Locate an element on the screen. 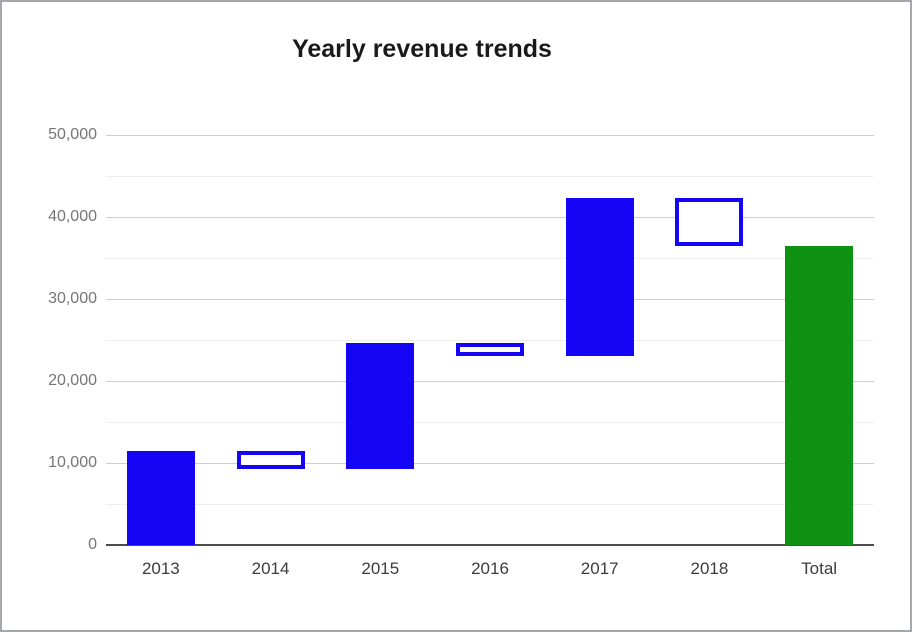 The image size is (912, 632). x-tick-label-total: Total is located at coordinates (819, 568).